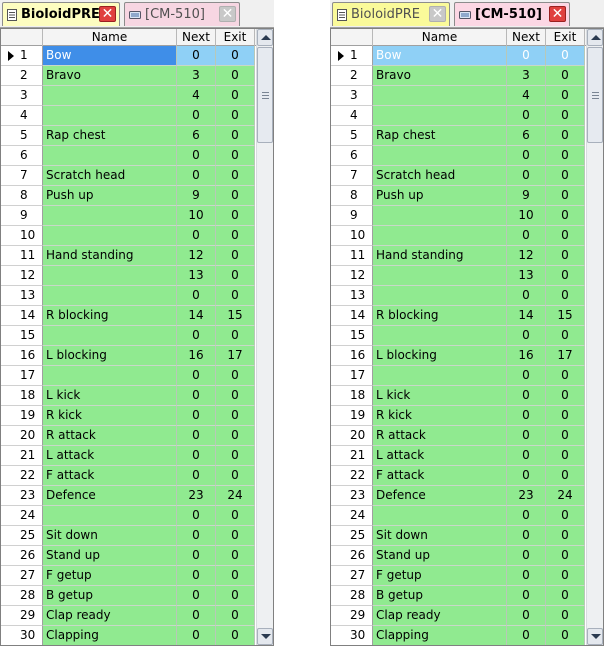  Describe the element at coordinates (352, 496) in the screenshot. I see `row-index: 23` at that location.